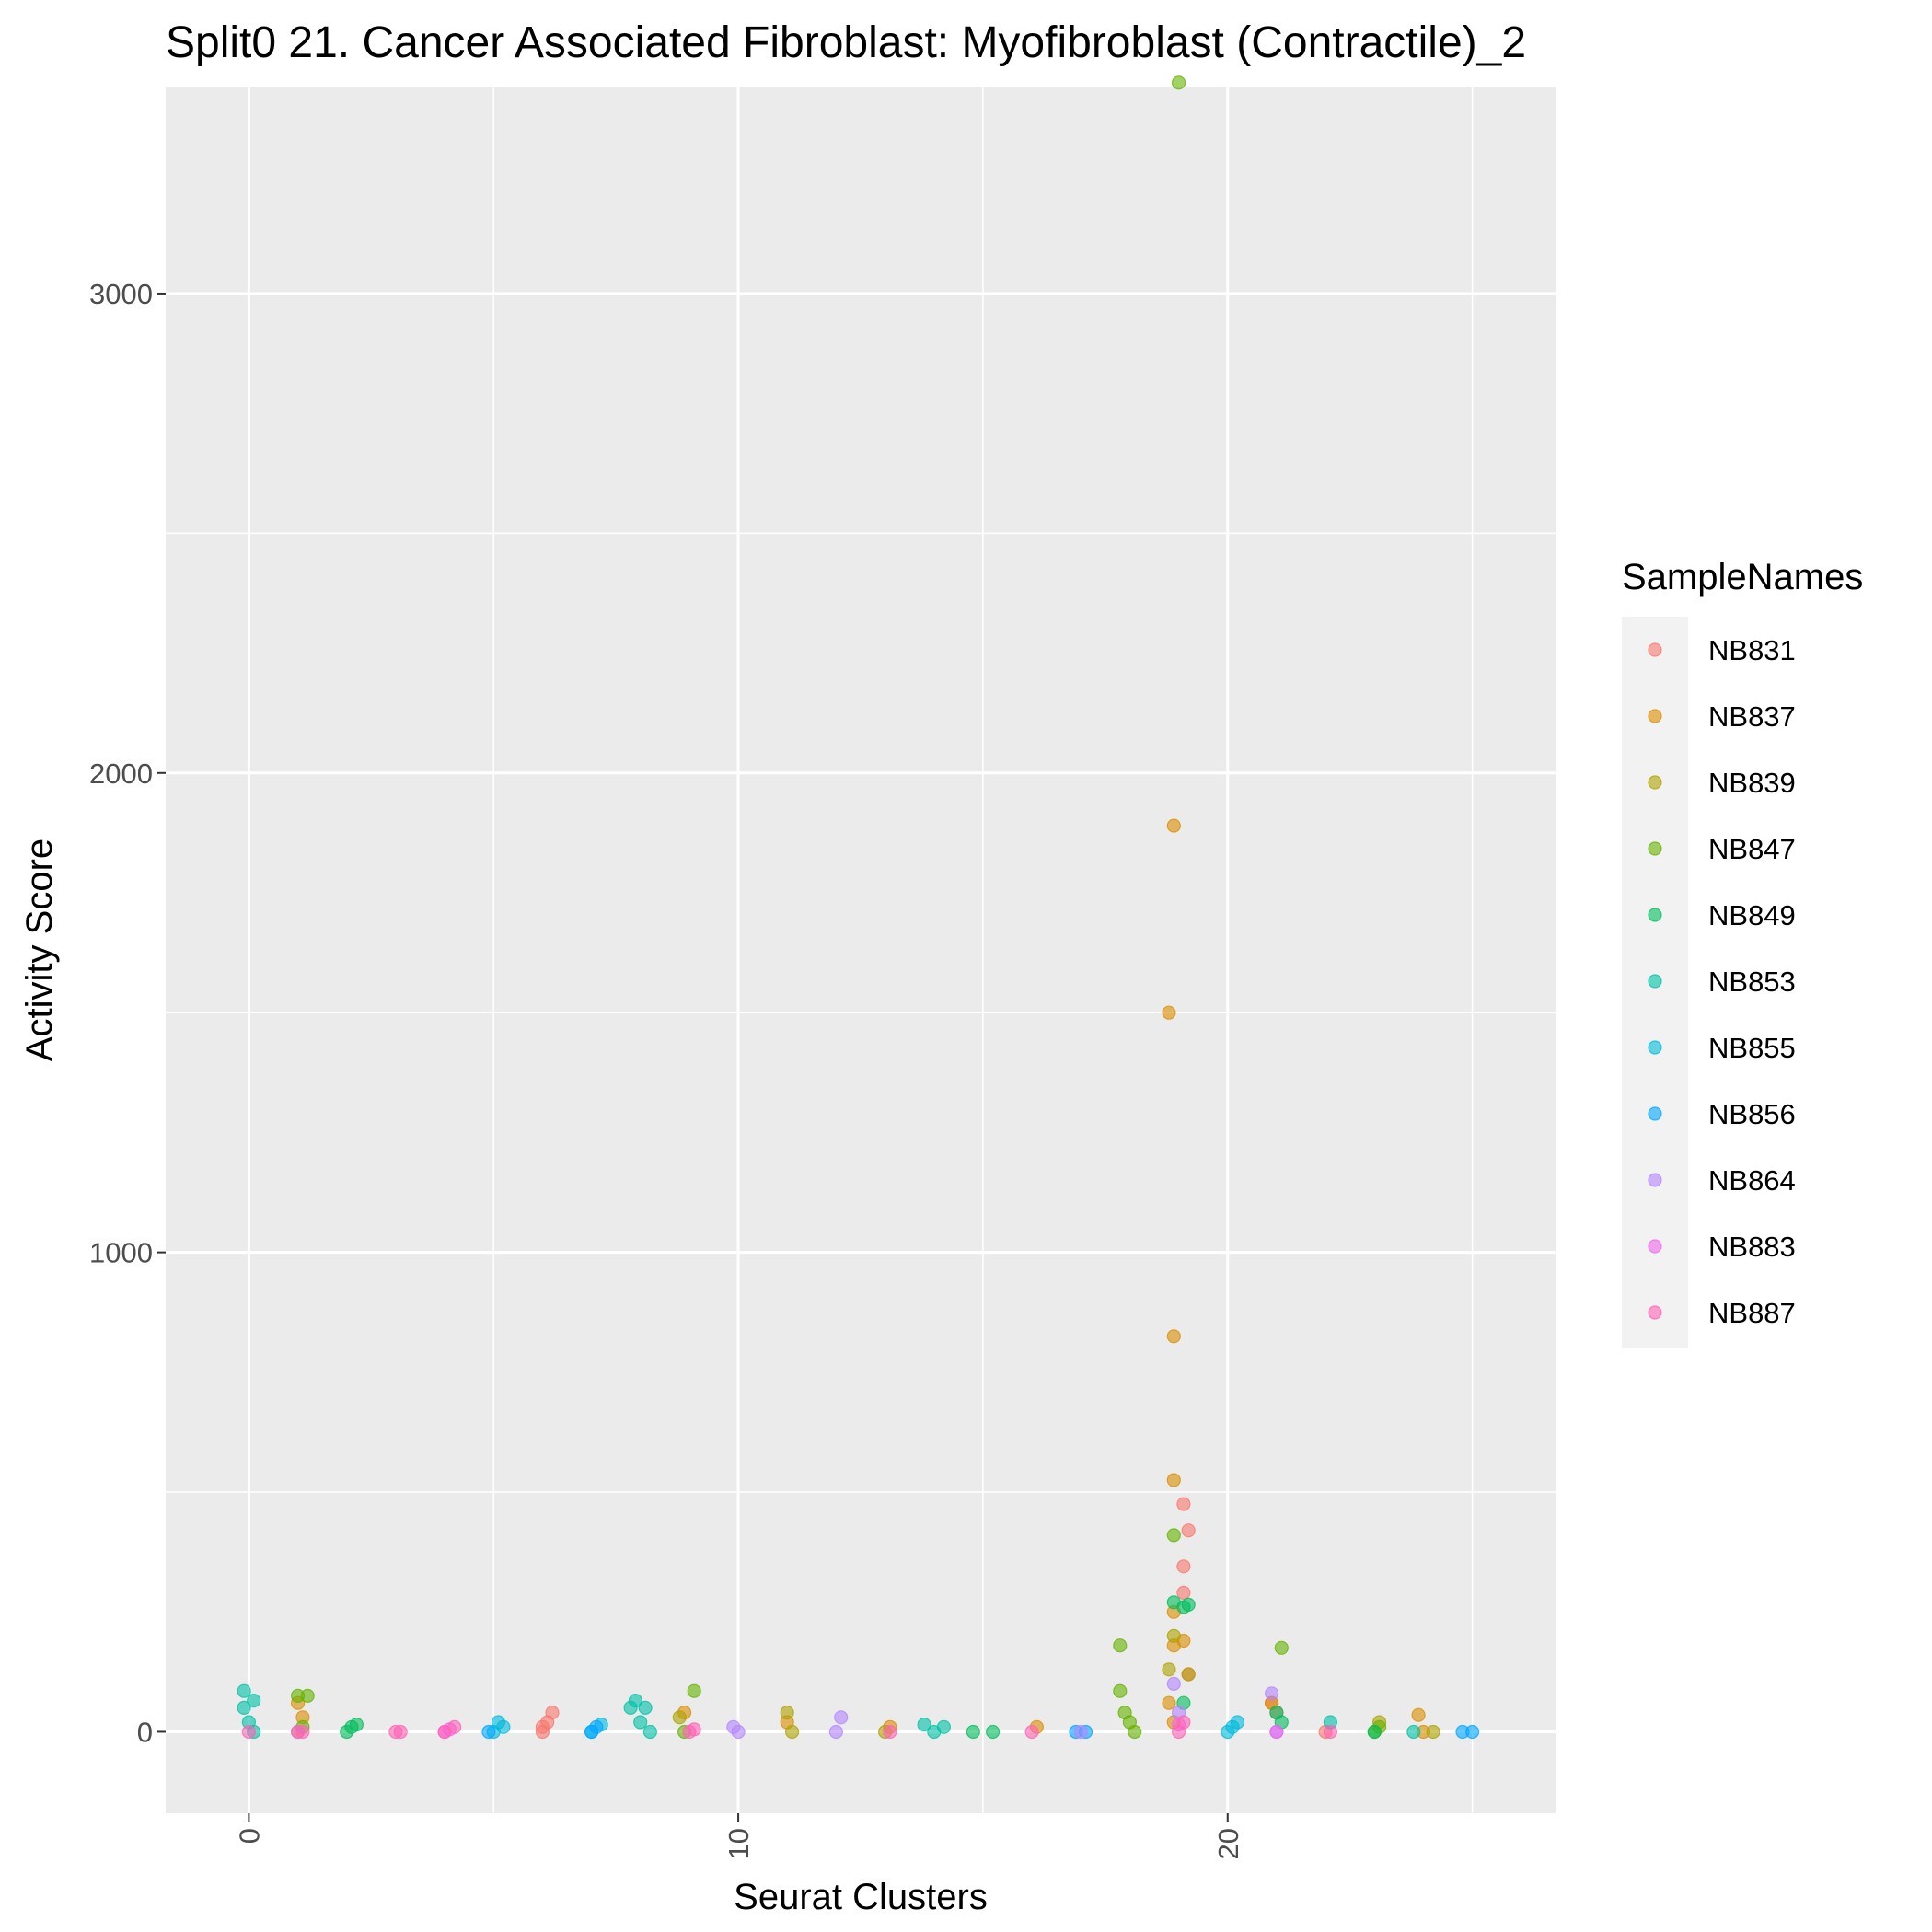 The height and width of the screenshot is (1932, 1932). I want to click on legend-label: NB831, so click(1752, 650).